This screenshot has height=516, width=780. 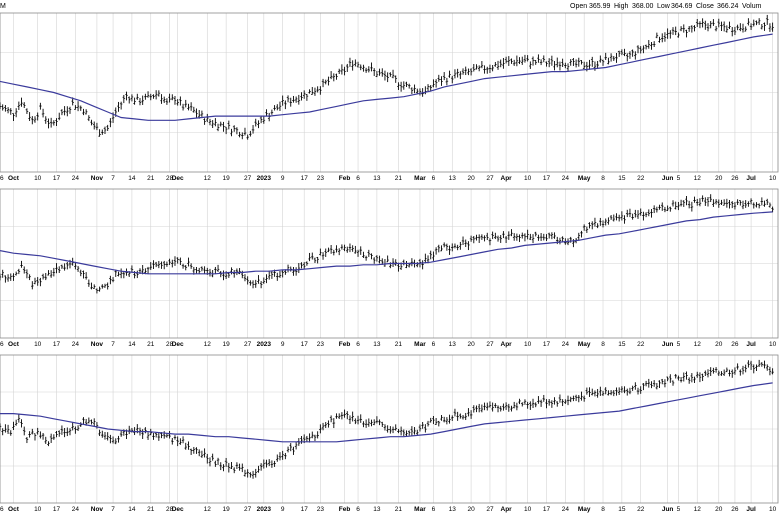 I want to click on x-tick-label: 7, so click(x=113, y=344).